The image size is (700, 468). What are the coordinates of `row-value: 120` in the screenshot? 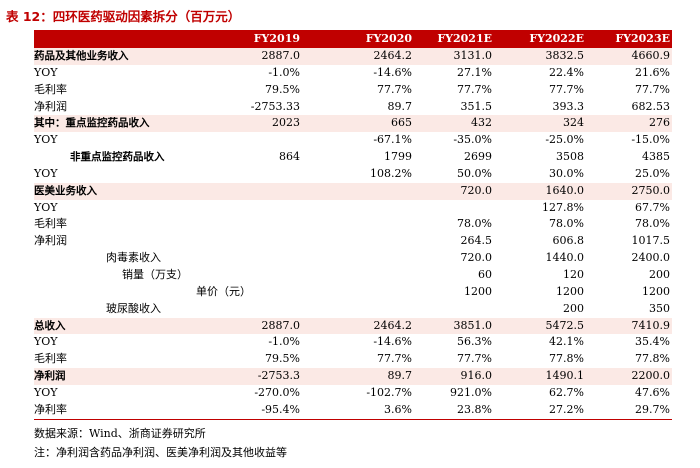 It's located at (573, 274).